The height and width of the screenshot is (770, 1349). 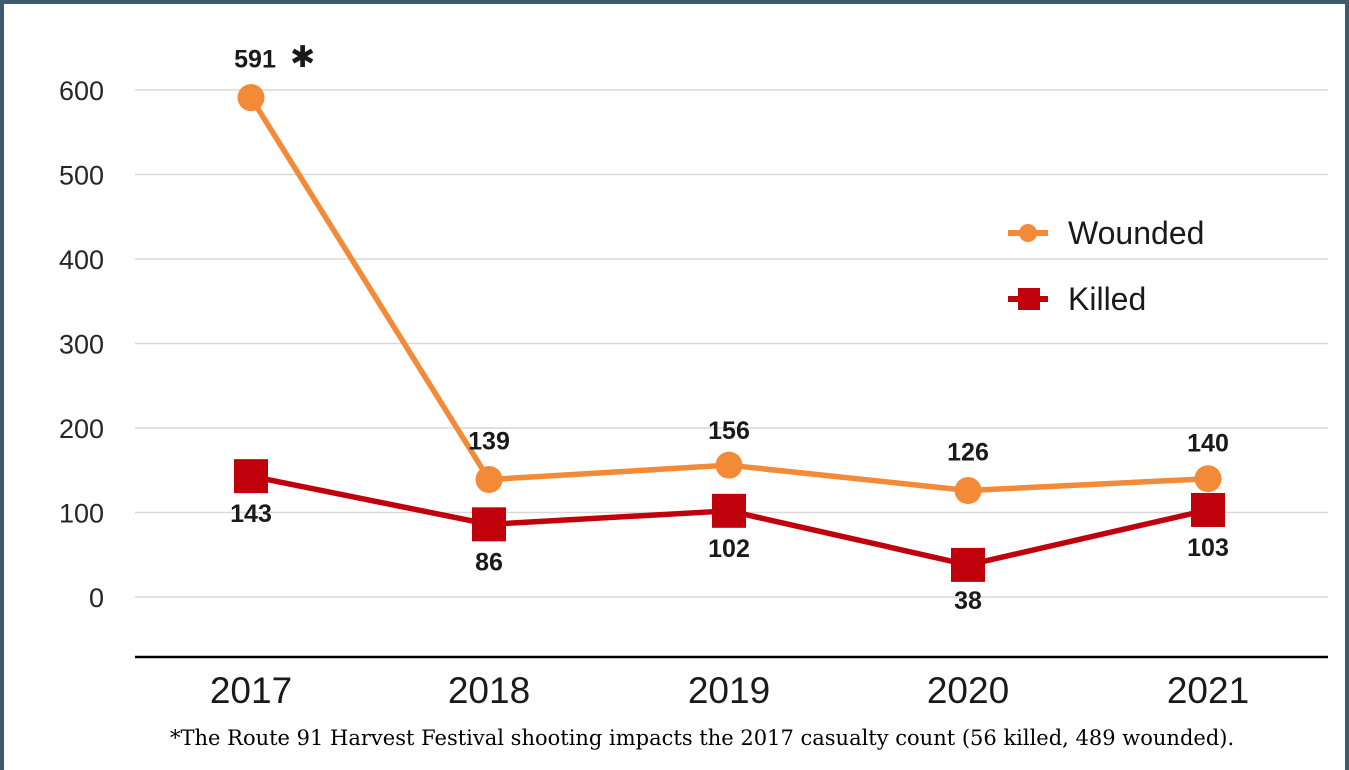 What do you see at coordinates (96, 598) in the screenshot?
I see `y-tick-label-0: 0` at bounding box center [96, 598].